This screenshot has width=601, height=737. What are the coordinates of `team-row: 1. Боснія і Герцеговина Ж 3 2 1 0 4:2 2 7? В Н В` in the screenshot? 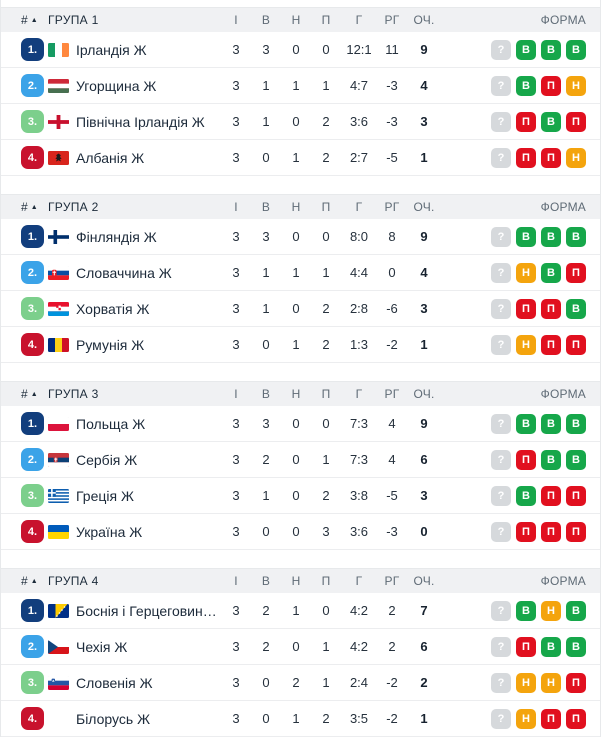 It's located at (300, 611).